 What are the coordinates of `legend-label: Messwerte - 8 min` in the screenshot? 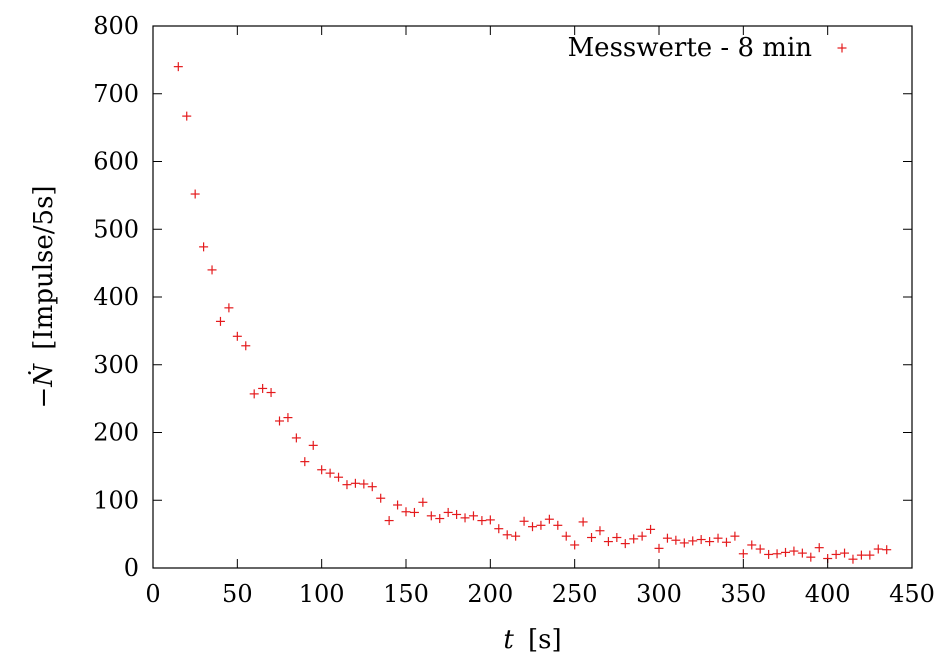 It's located at (690, 48).